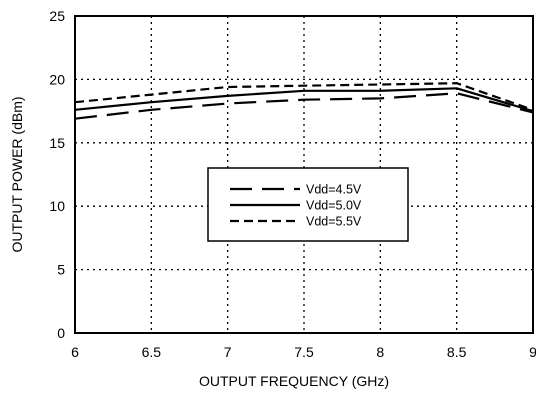 Image resolution: width=536 pixels, height=398 pixels. Describe the element at coordinates (57, 79) in the screenshot. I see `y-tick-label: 20` at that location.